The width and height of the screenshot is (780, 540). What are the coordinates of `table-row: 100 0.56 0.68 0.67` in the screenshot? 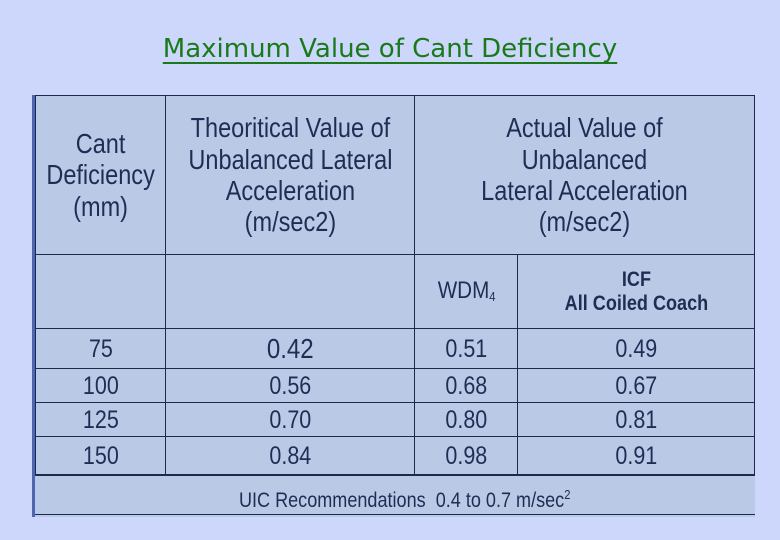 It's located at (394, 385).